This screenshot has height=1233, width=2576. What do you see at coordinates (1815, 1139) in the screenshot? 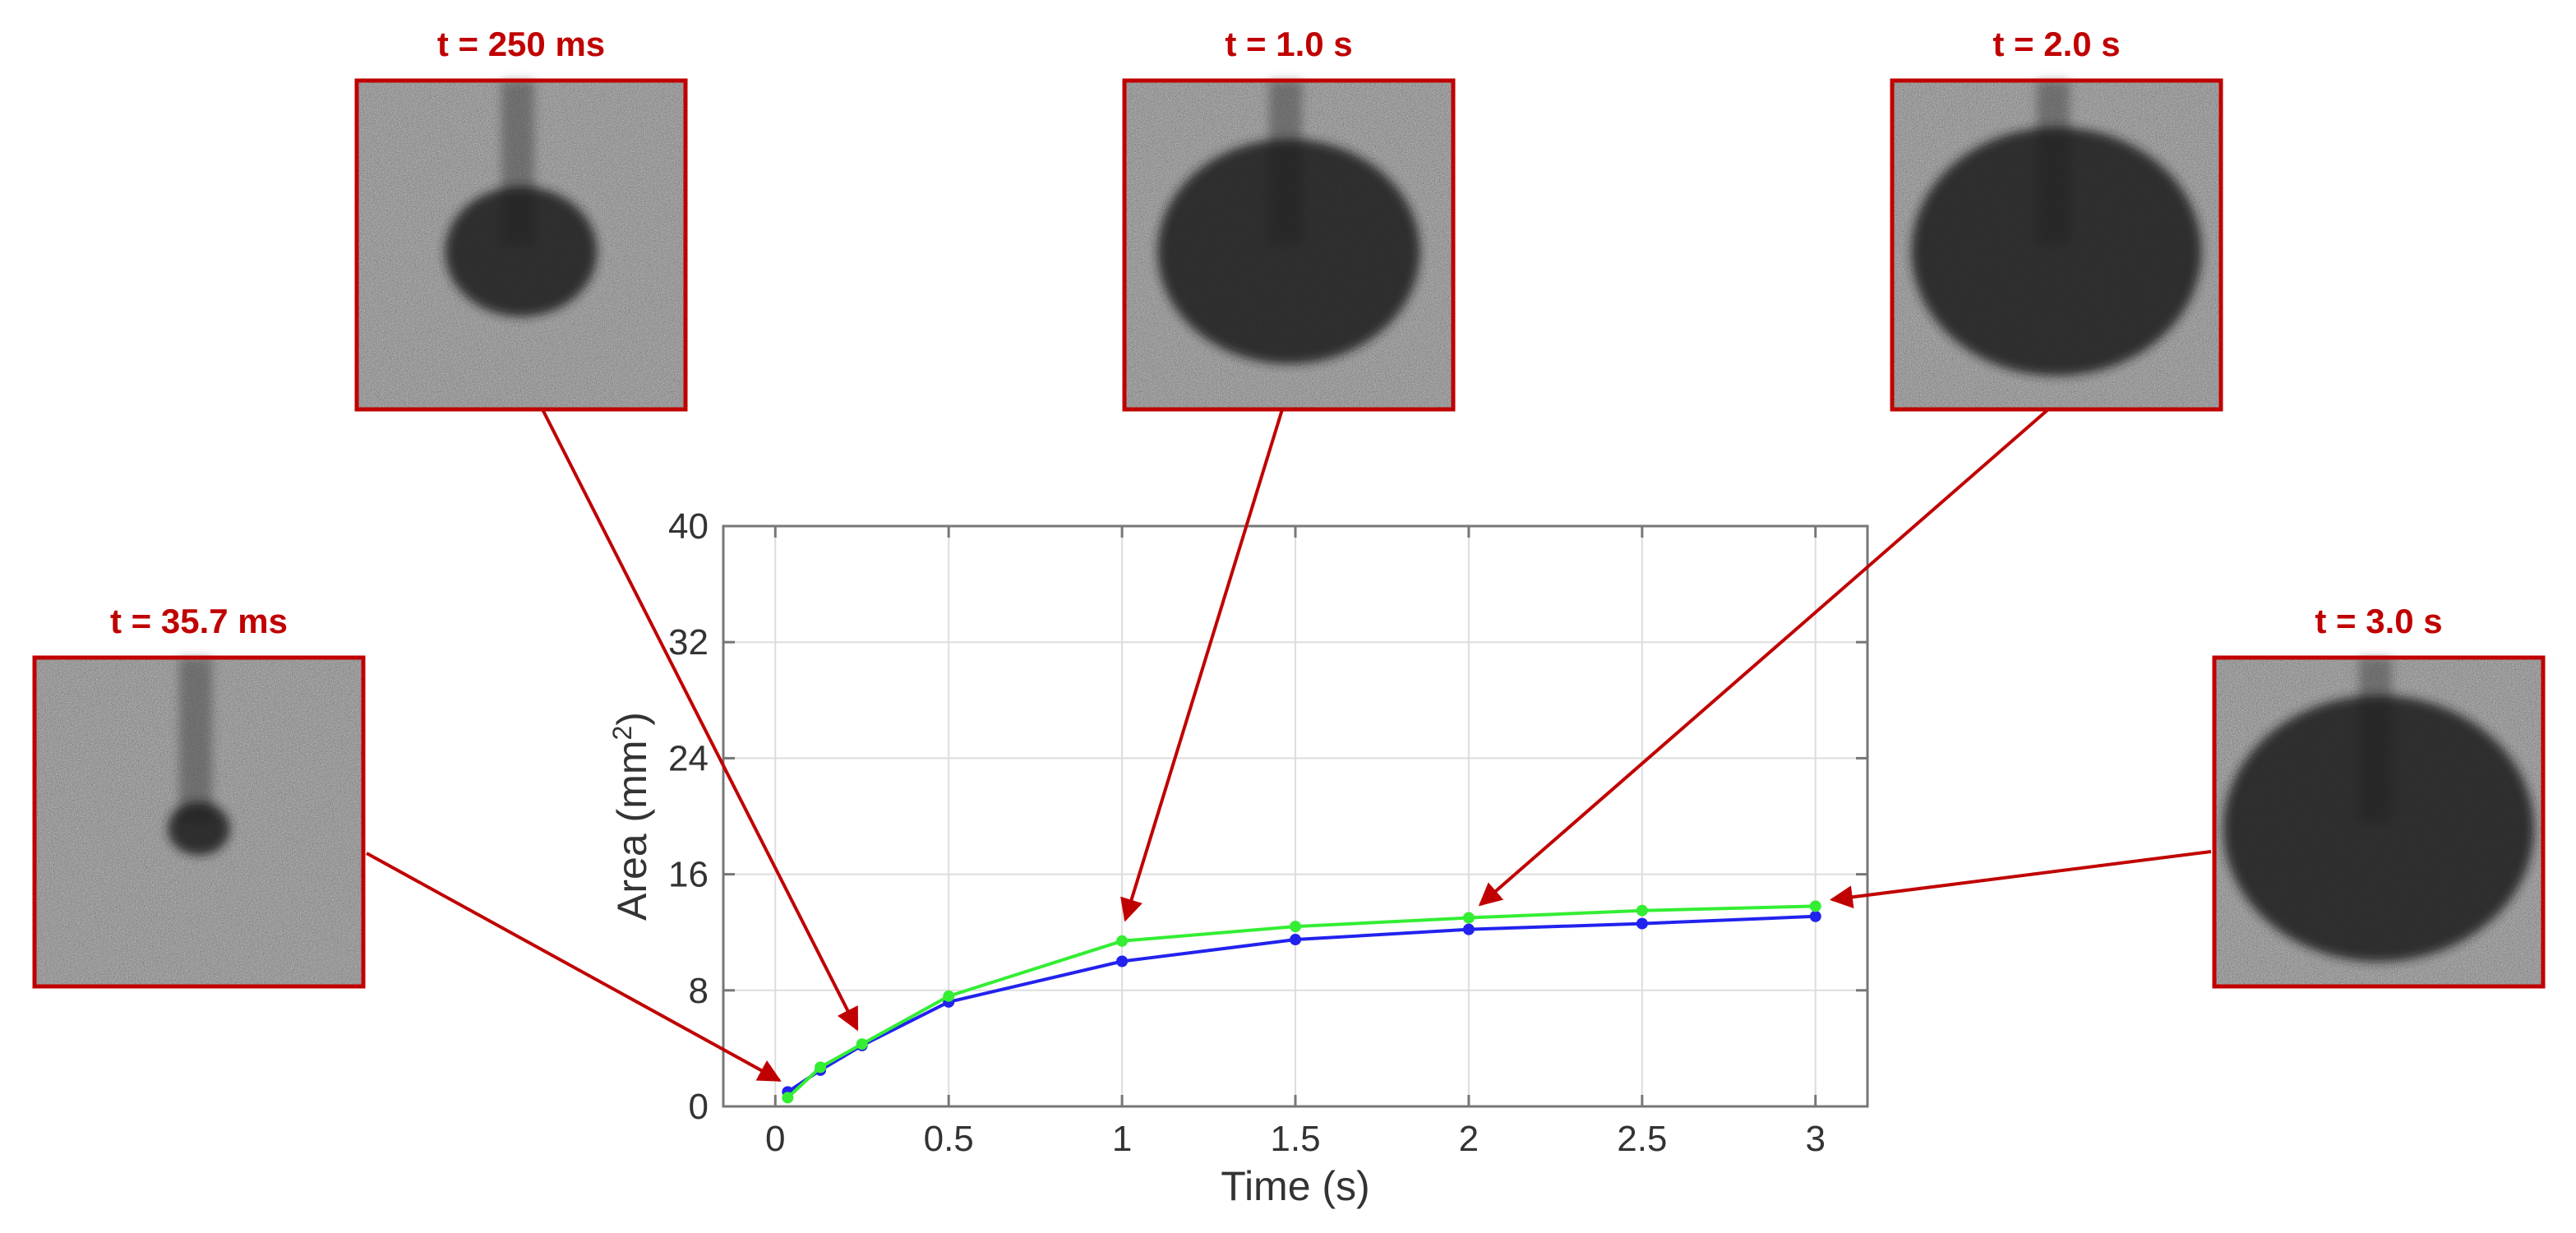
I see `x-tick-label: 3` at bounding box center [1815, 1139].